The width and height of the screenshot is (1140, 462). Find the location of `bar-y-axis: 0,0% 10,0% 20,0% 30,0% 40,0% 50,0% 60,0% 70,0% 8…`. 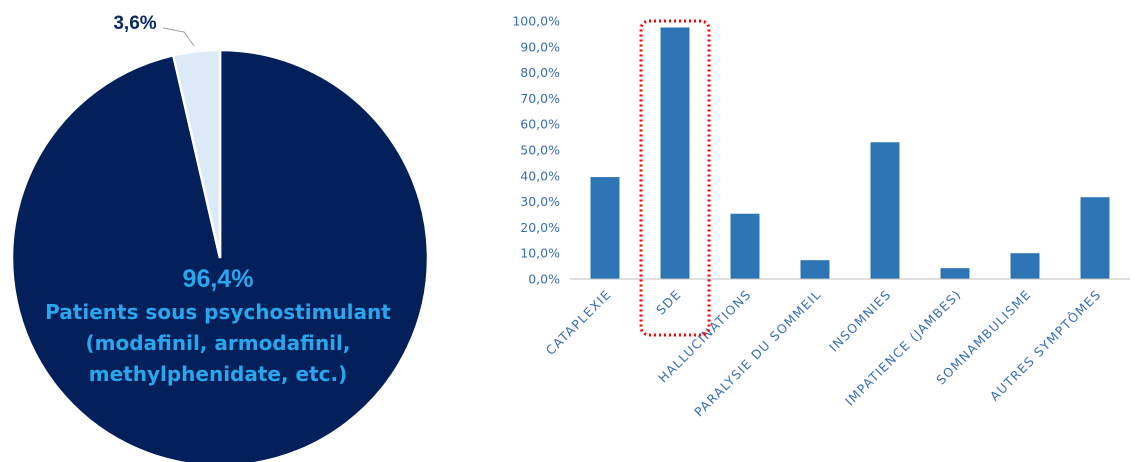

bar-y-axis: 0,0% 10,0% 20,0% 30,0% 40,0% 50,0% 60,0% 70,0% 8… is located at coordinates (536, 150).